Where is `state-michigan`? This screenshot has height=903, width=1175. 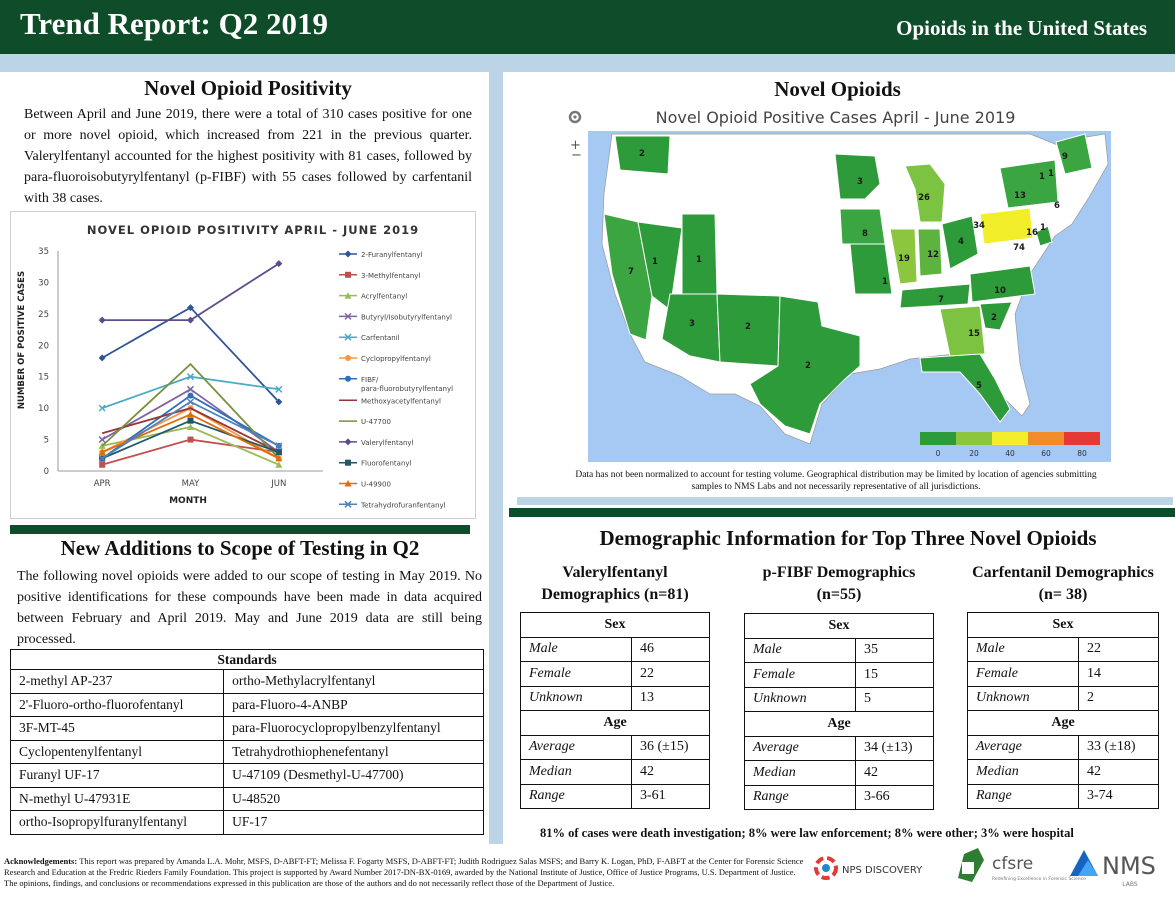
state-michigan is located at coordinates (925, 193).